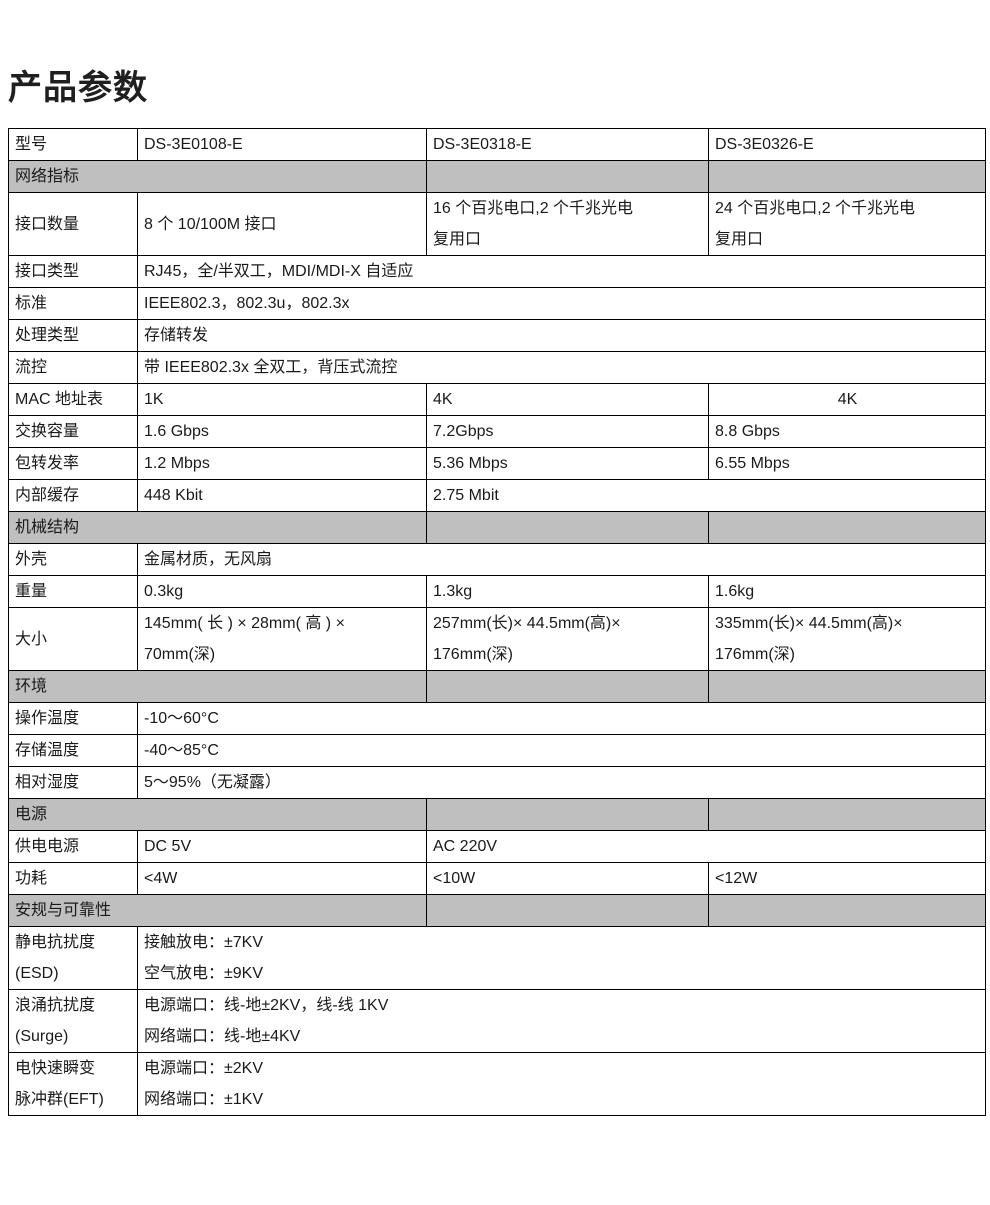 The image size is (990, 1205). I want to click on table-row: 存储温度 -40～85°C, so click(497, 750).